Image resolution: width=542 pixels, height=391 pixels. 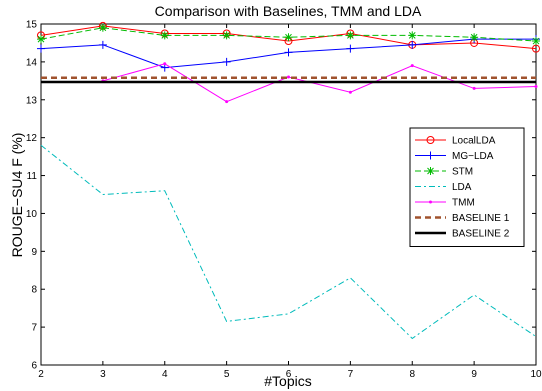 What do you see at coordinates (17, 195) in the screenshot?
I see `y-axis-label: ROUGE−SU4 F (%)` at bounding box center [17, 195].